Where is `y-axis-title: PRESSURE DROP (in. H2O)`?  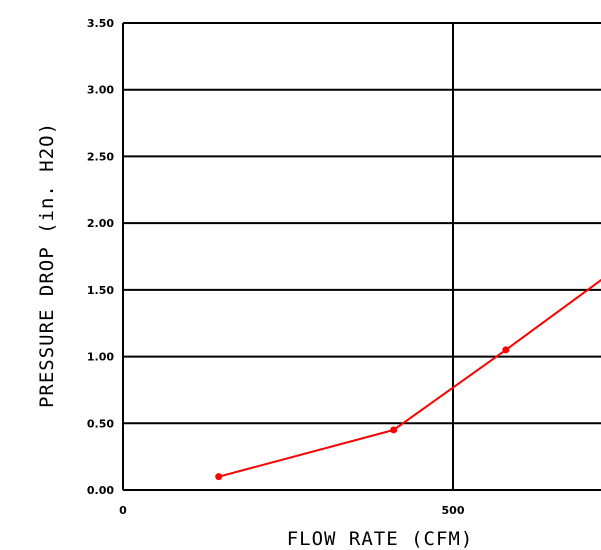
y-axis-title: PRESSURE DROP (in. H2O) is located at coordinates (47, 265).